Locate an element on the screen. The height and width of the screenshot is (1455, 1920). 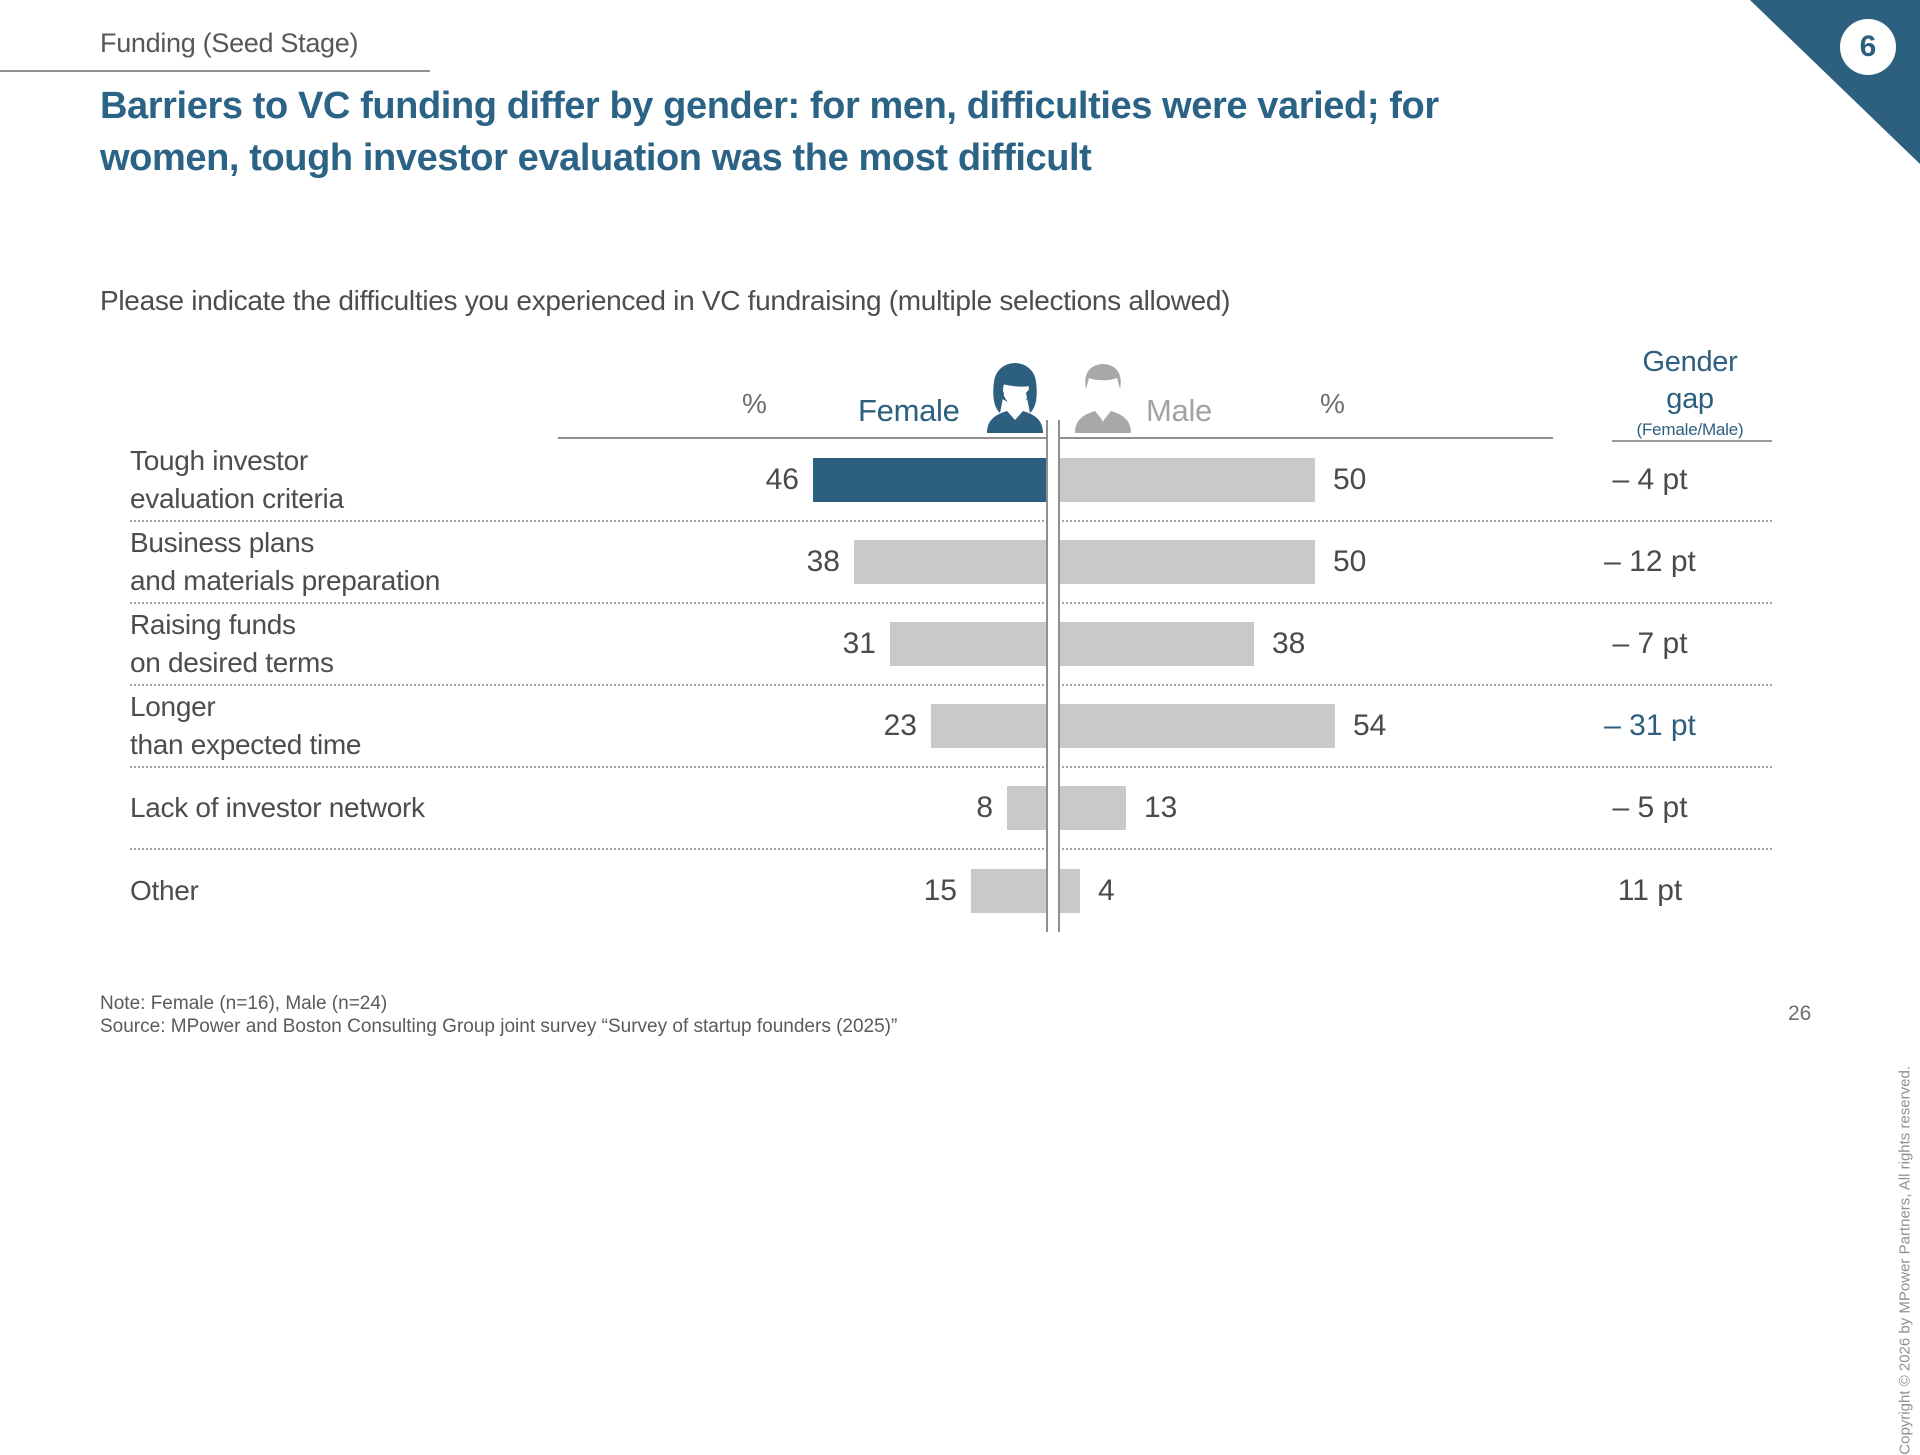
category-label-line: Longer is located at coordinates (173, 706).